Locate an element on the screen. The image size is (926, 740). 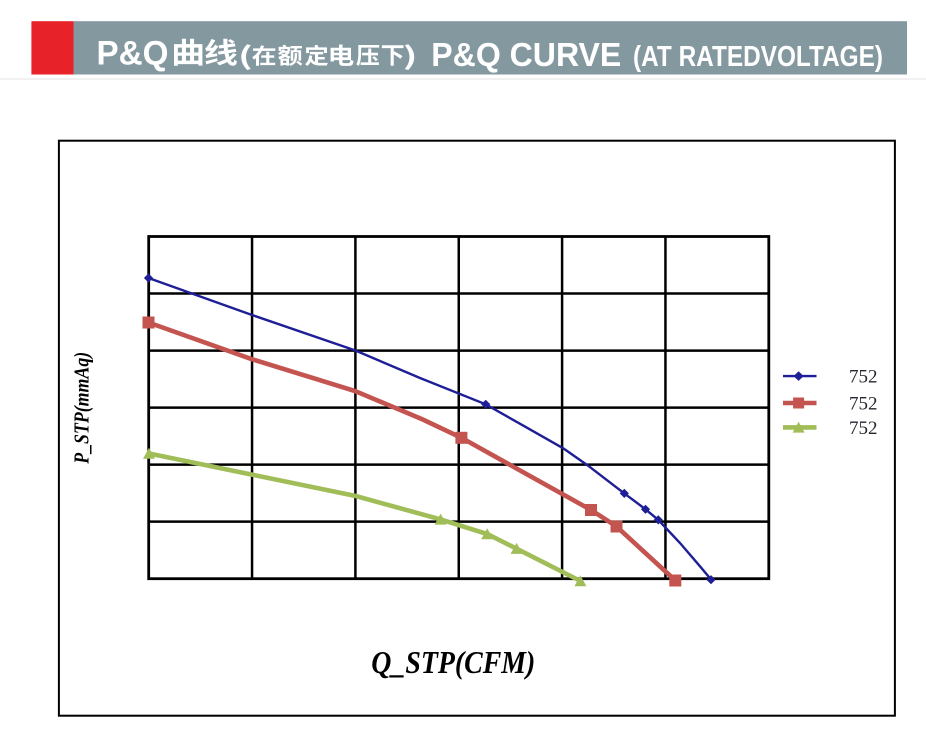
svg-text: P&Q is located at coordinates (133, 54).